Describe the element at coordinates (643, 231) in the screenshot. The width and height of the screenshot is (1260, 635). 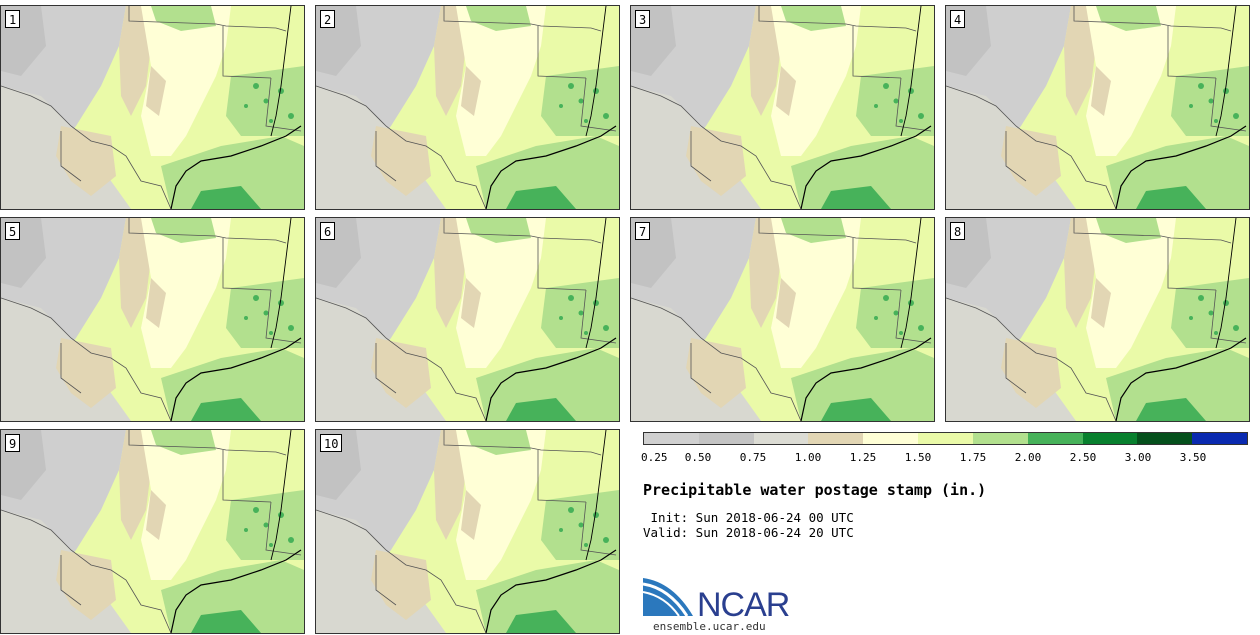
I see `member-number: 7` at that location.